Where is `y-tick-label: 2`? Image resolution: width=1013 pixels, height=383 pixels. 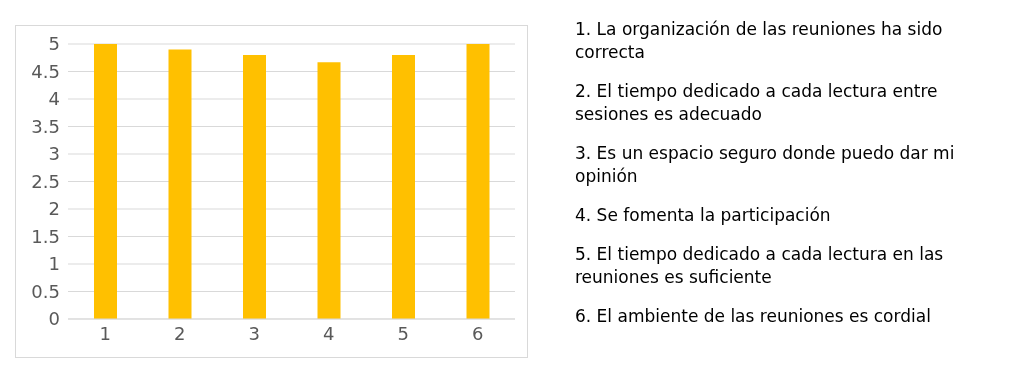
y-tick-label: 2 is located at coordinates (54, 209).